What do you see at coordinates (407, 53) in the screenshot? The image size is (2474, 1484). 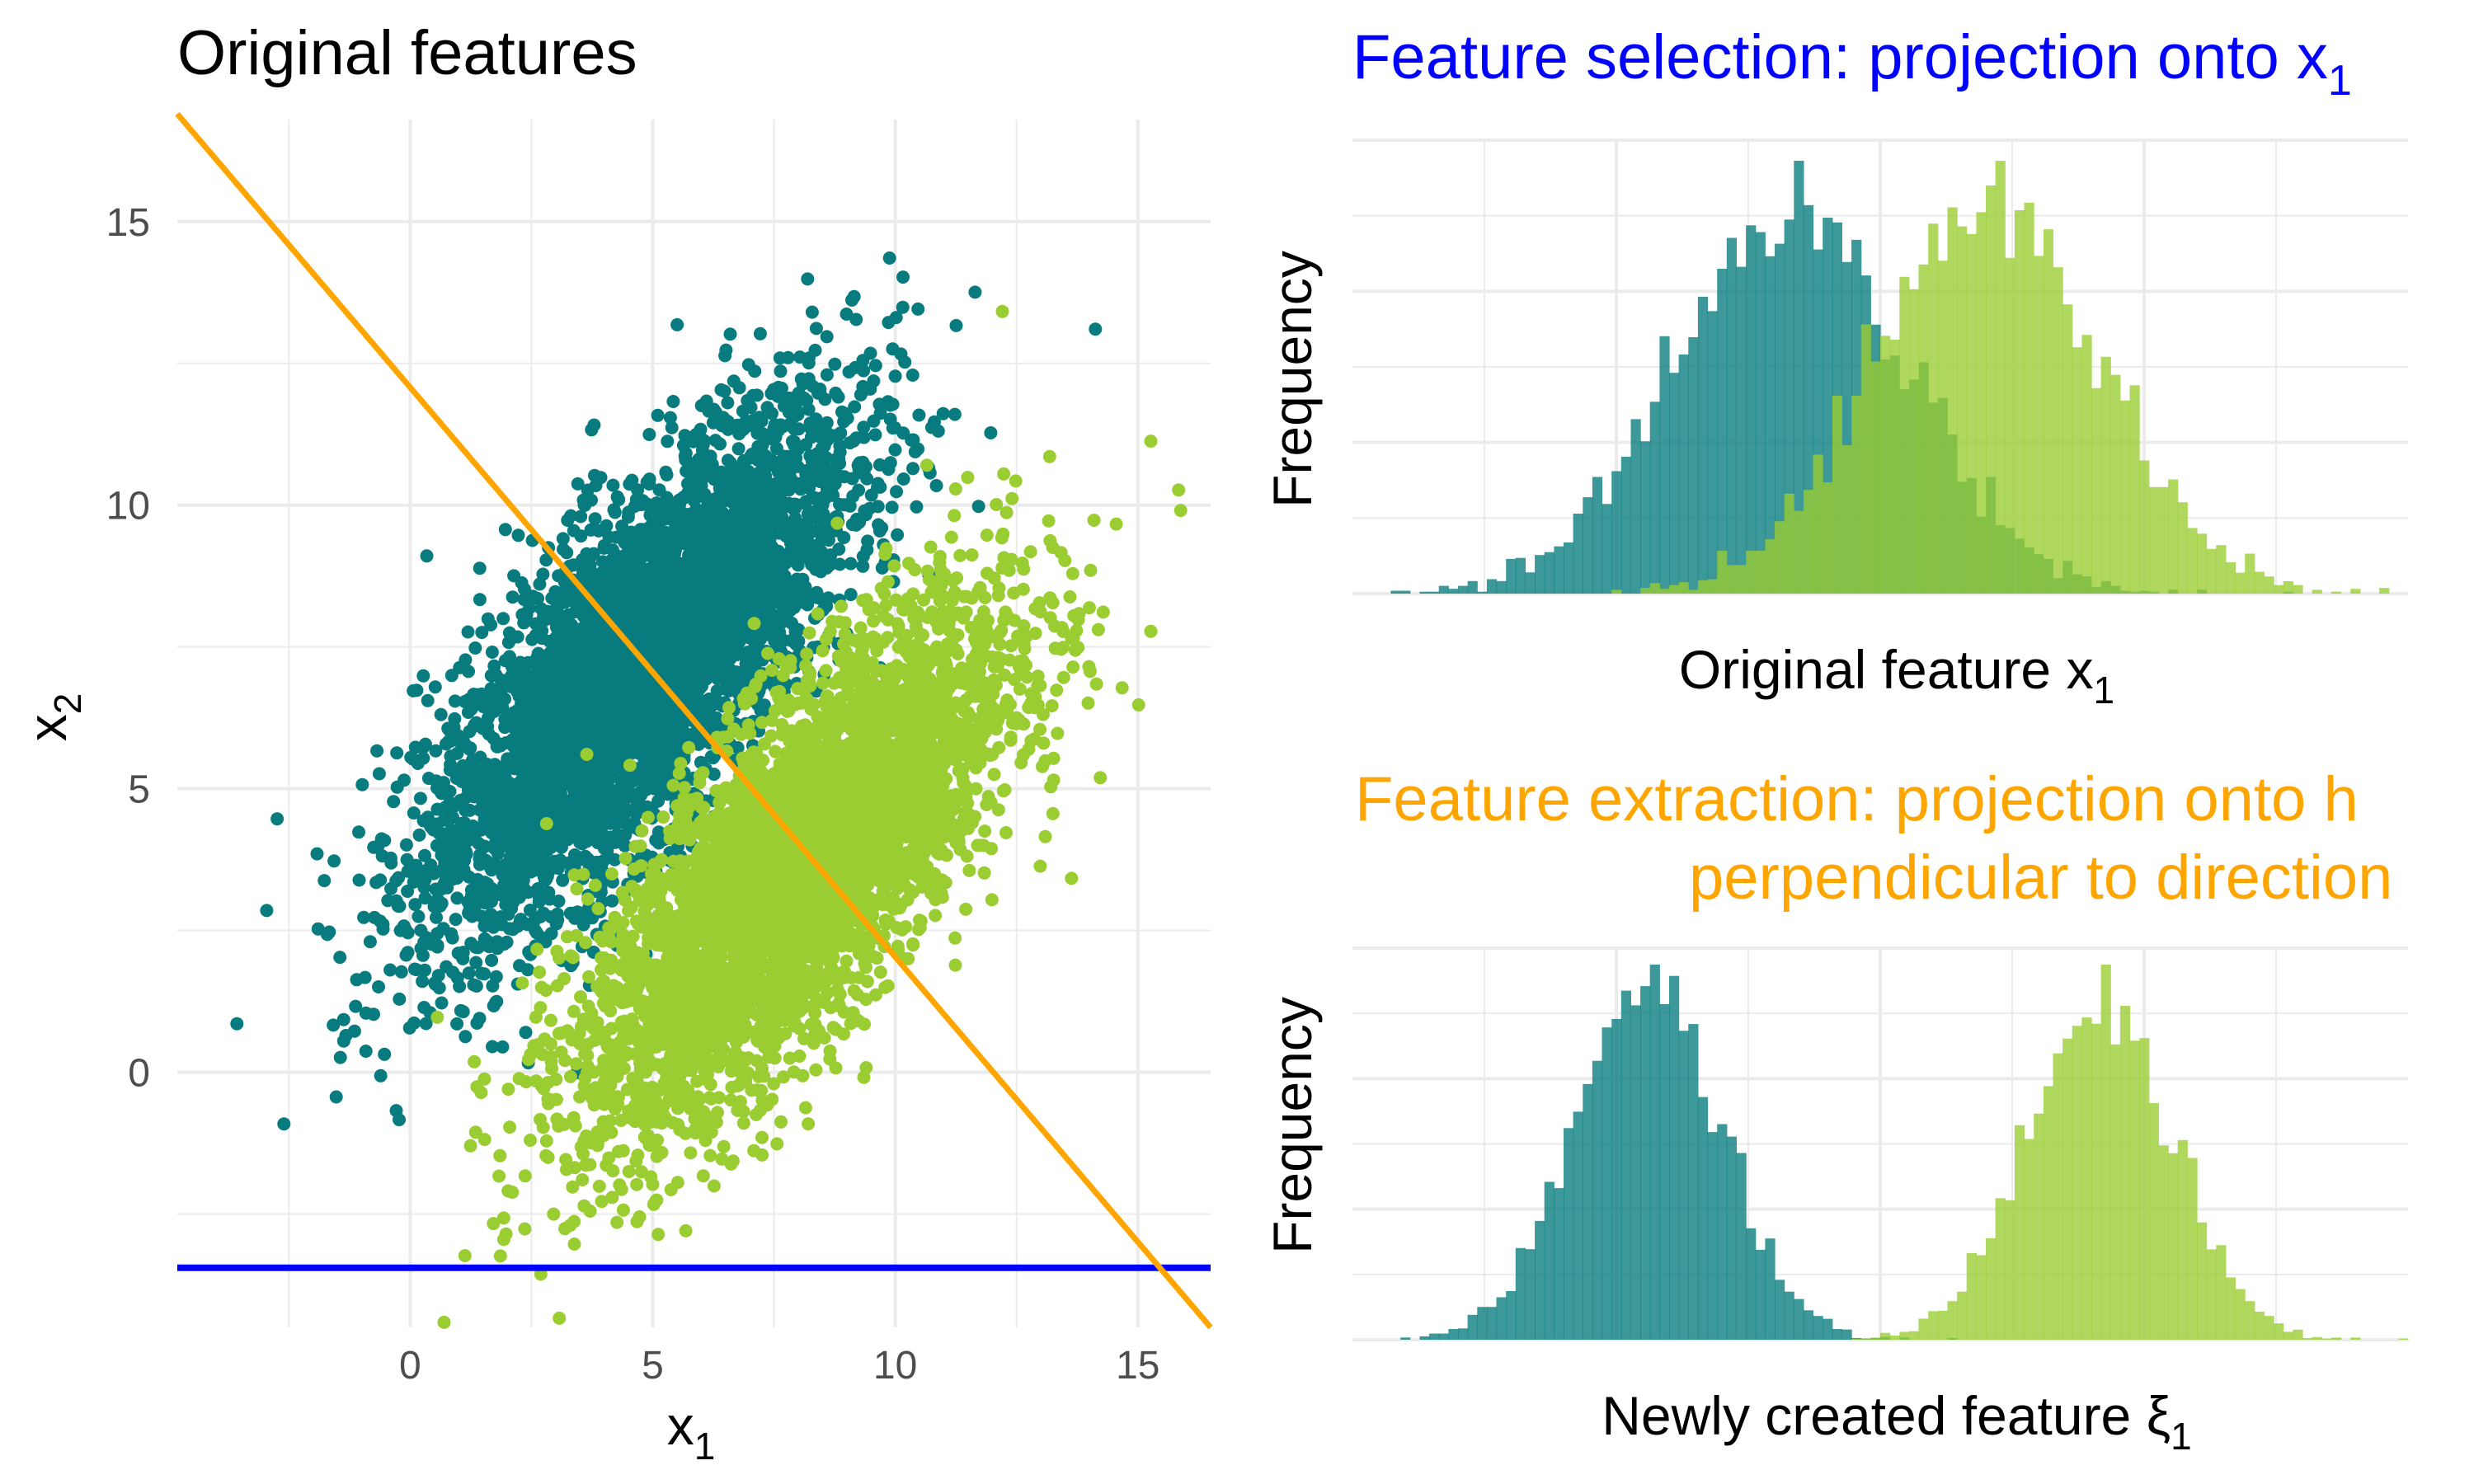 I see `scatter-title: Original features` at bounding box center [407, 53].